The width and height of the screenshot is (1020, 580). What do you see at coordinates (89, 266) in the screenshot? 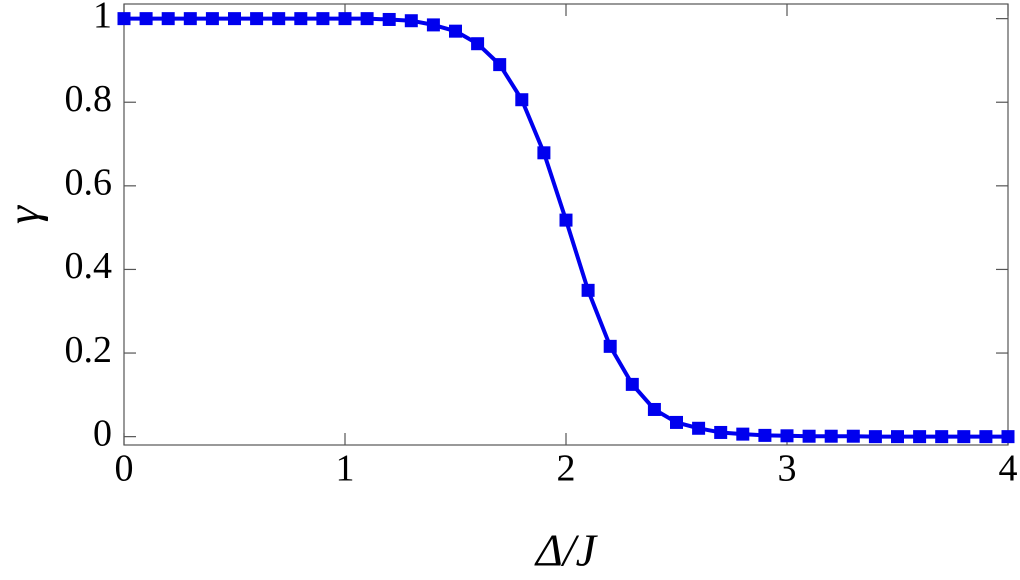
I see `y-tick-label: 0.4` at bounding box center [89, 266].